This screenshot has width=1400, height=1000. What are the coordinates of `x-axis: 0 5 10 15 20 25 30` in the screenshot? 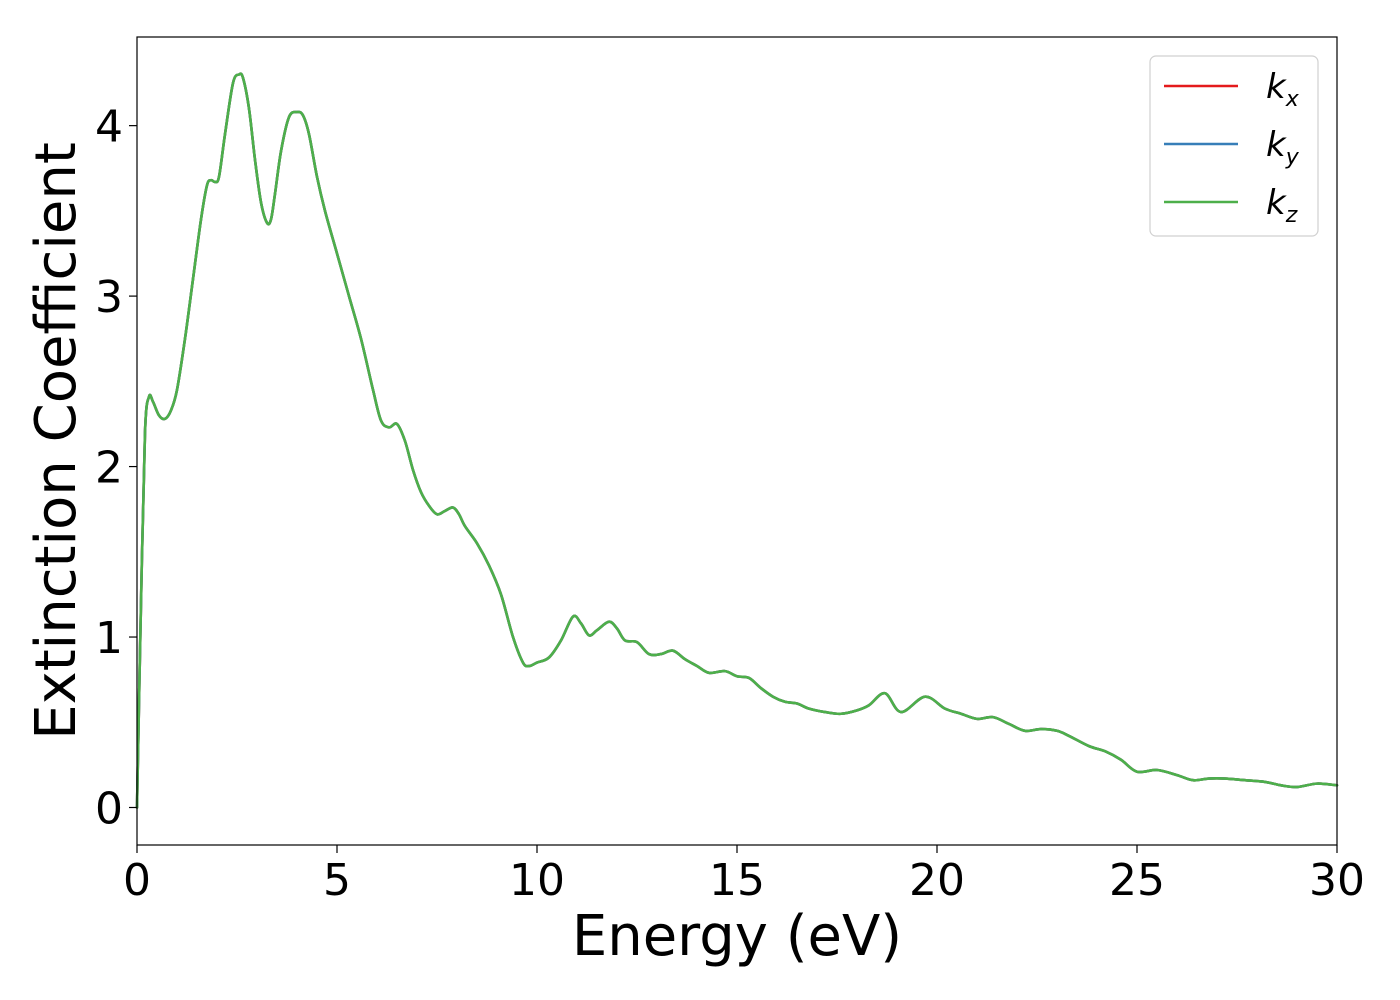 It's located at (744, 875).